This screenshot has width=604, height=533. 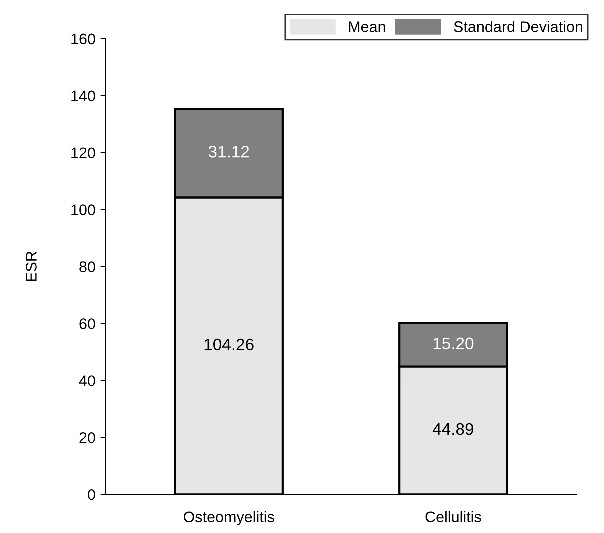 What do you see at coordinates (31, 267) in the screenshot?
I see `y-axis-title: ESR` at bounding box center [31, 267].